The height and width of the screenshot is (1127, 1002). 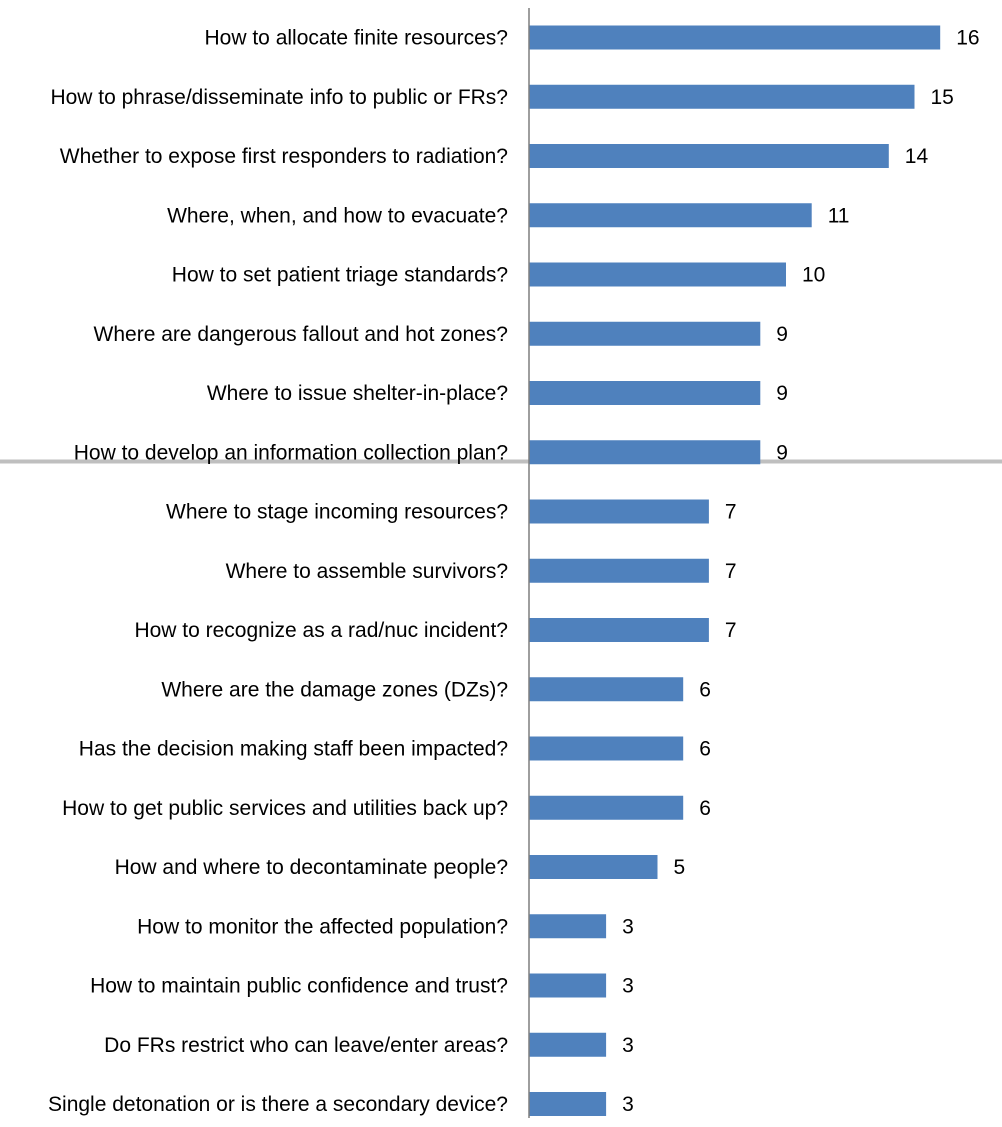 I want to click on data-label: 16, so click(x=967, y=38).